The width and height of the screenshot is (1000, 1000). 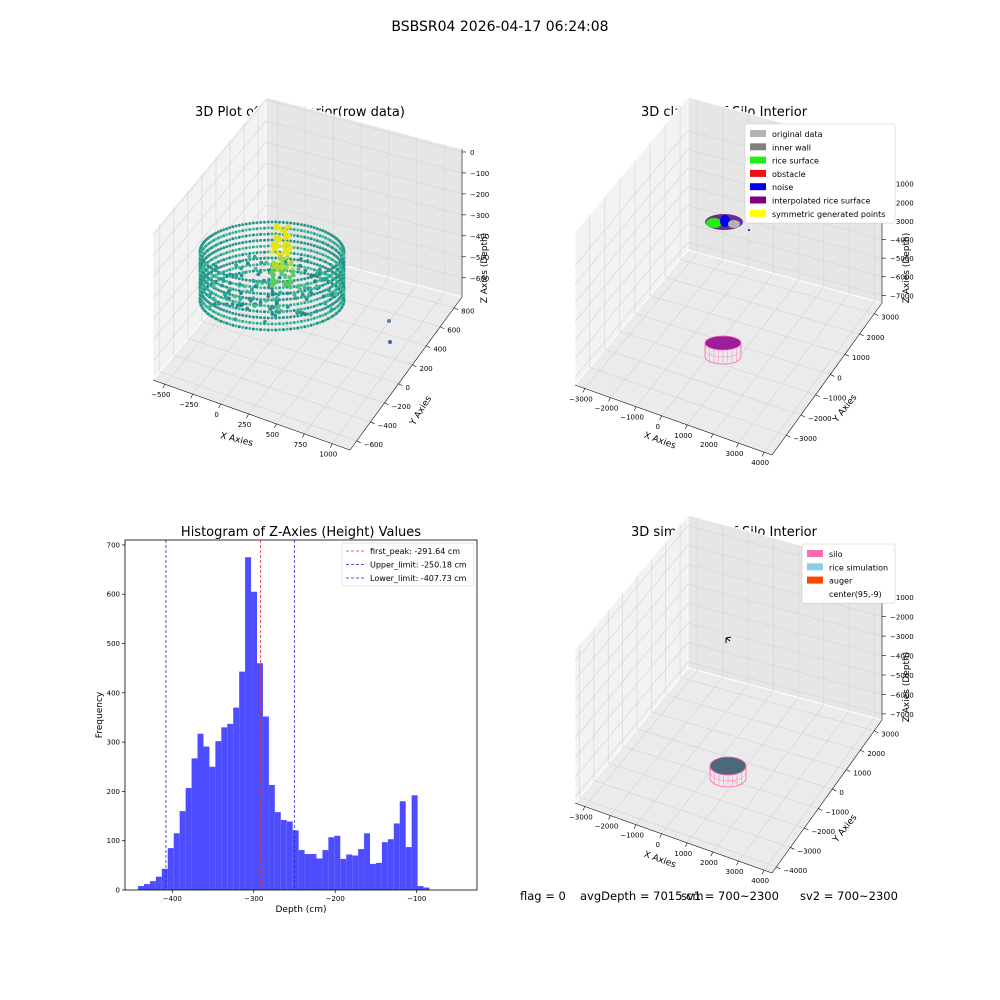 I want to click on silo-wall, so click(x=723, y=354).